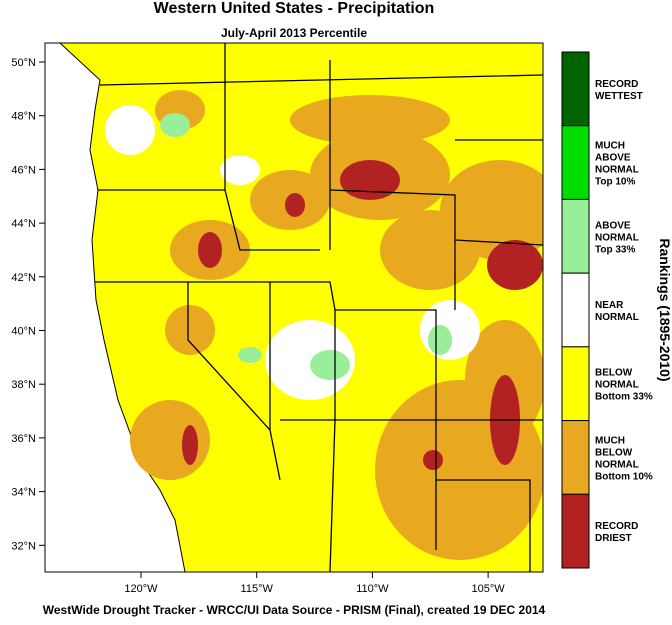  What do you see at coordinates (23, 278) in the screenshot?
I see `lat-tick-label: 42°N` at bounding box center [23, 278].